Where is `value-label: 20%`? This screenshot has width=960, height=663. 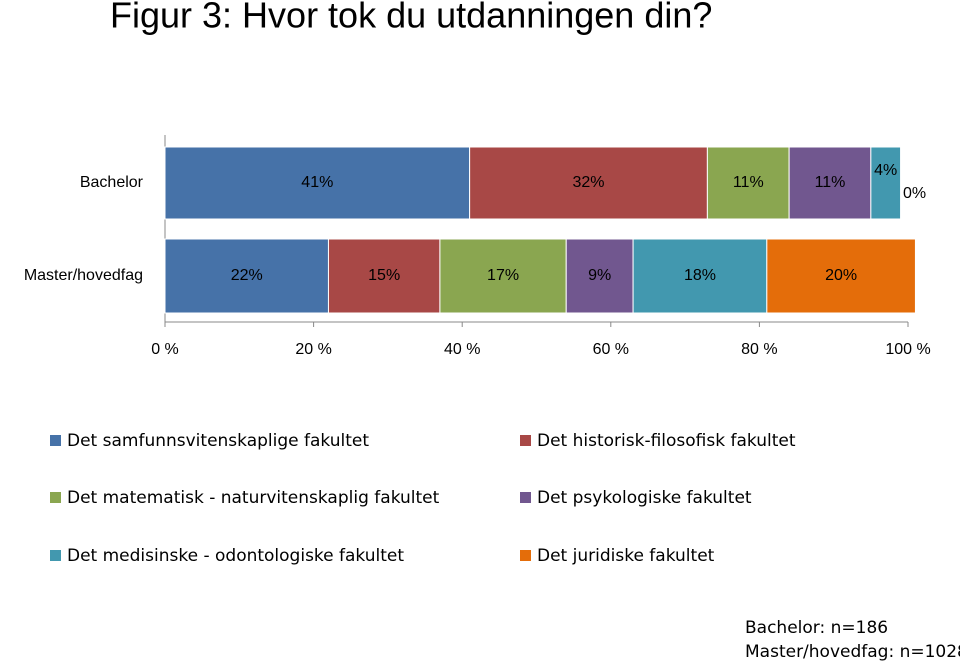 value-label: 20% is located at coordinates (841, 275).